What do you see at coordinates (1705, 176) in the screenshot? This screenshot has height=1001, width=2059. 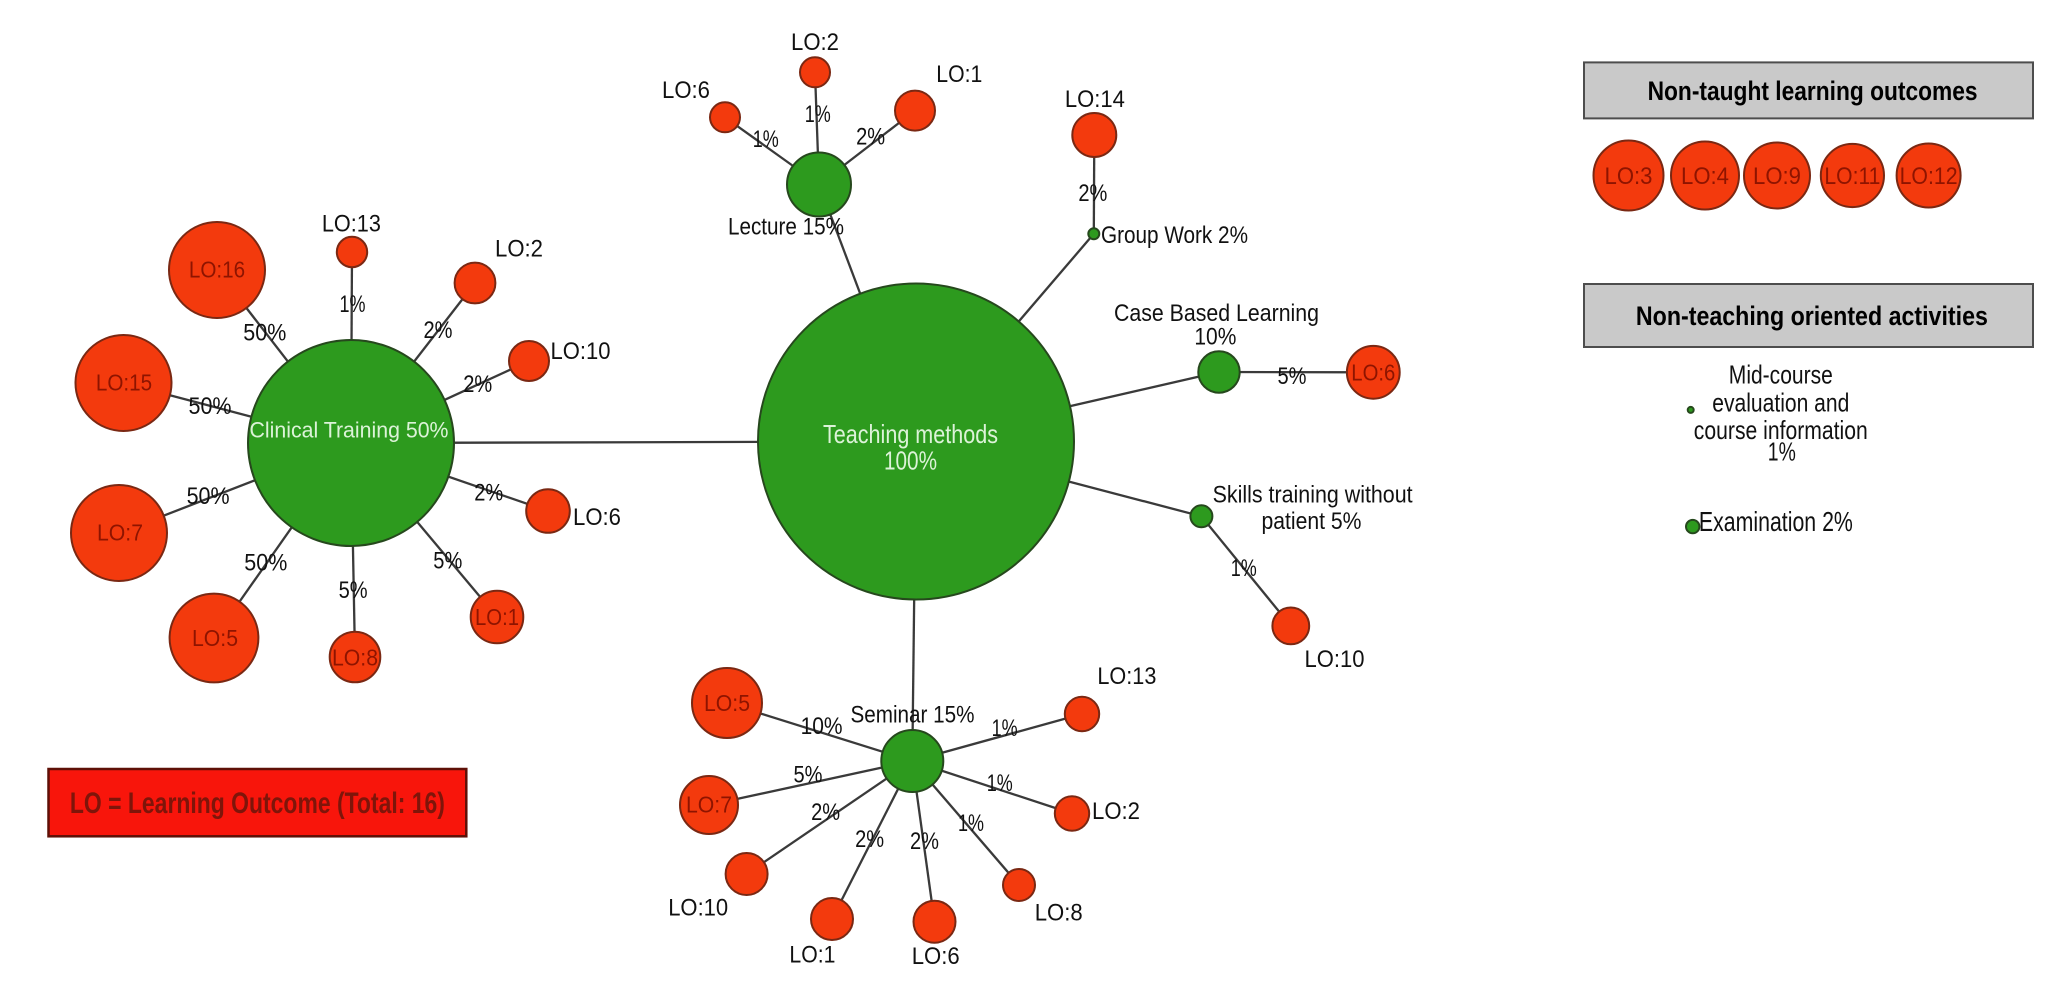 I see `svg-text: LO:4` at bounding box center [1705, 176].